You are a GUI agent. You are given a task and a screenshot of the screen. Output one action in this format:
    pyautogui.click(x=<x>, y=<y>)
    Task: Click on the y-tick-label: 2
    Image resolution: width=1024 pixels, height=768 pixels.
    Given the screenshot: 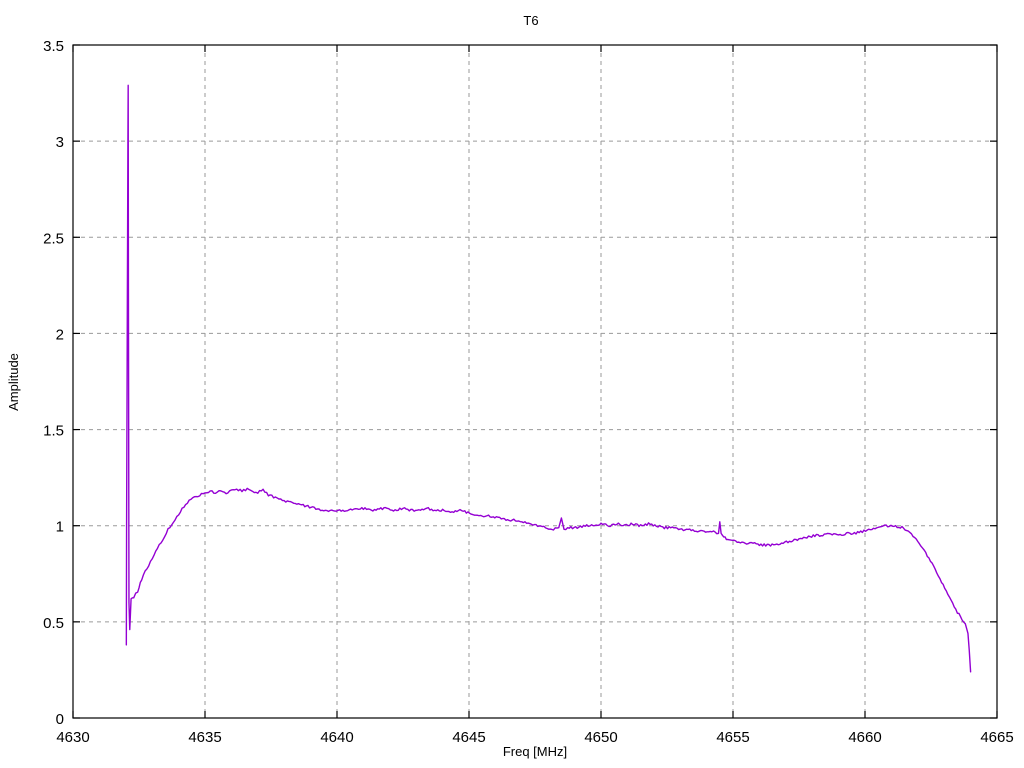 What is the action you would take?
    pyautogui.click(x=60, y=334)
    